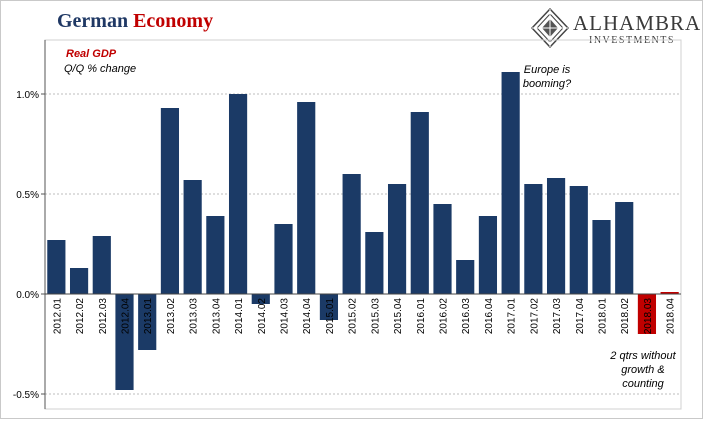  I want to click on bar-2015.04, so click(397, 239).